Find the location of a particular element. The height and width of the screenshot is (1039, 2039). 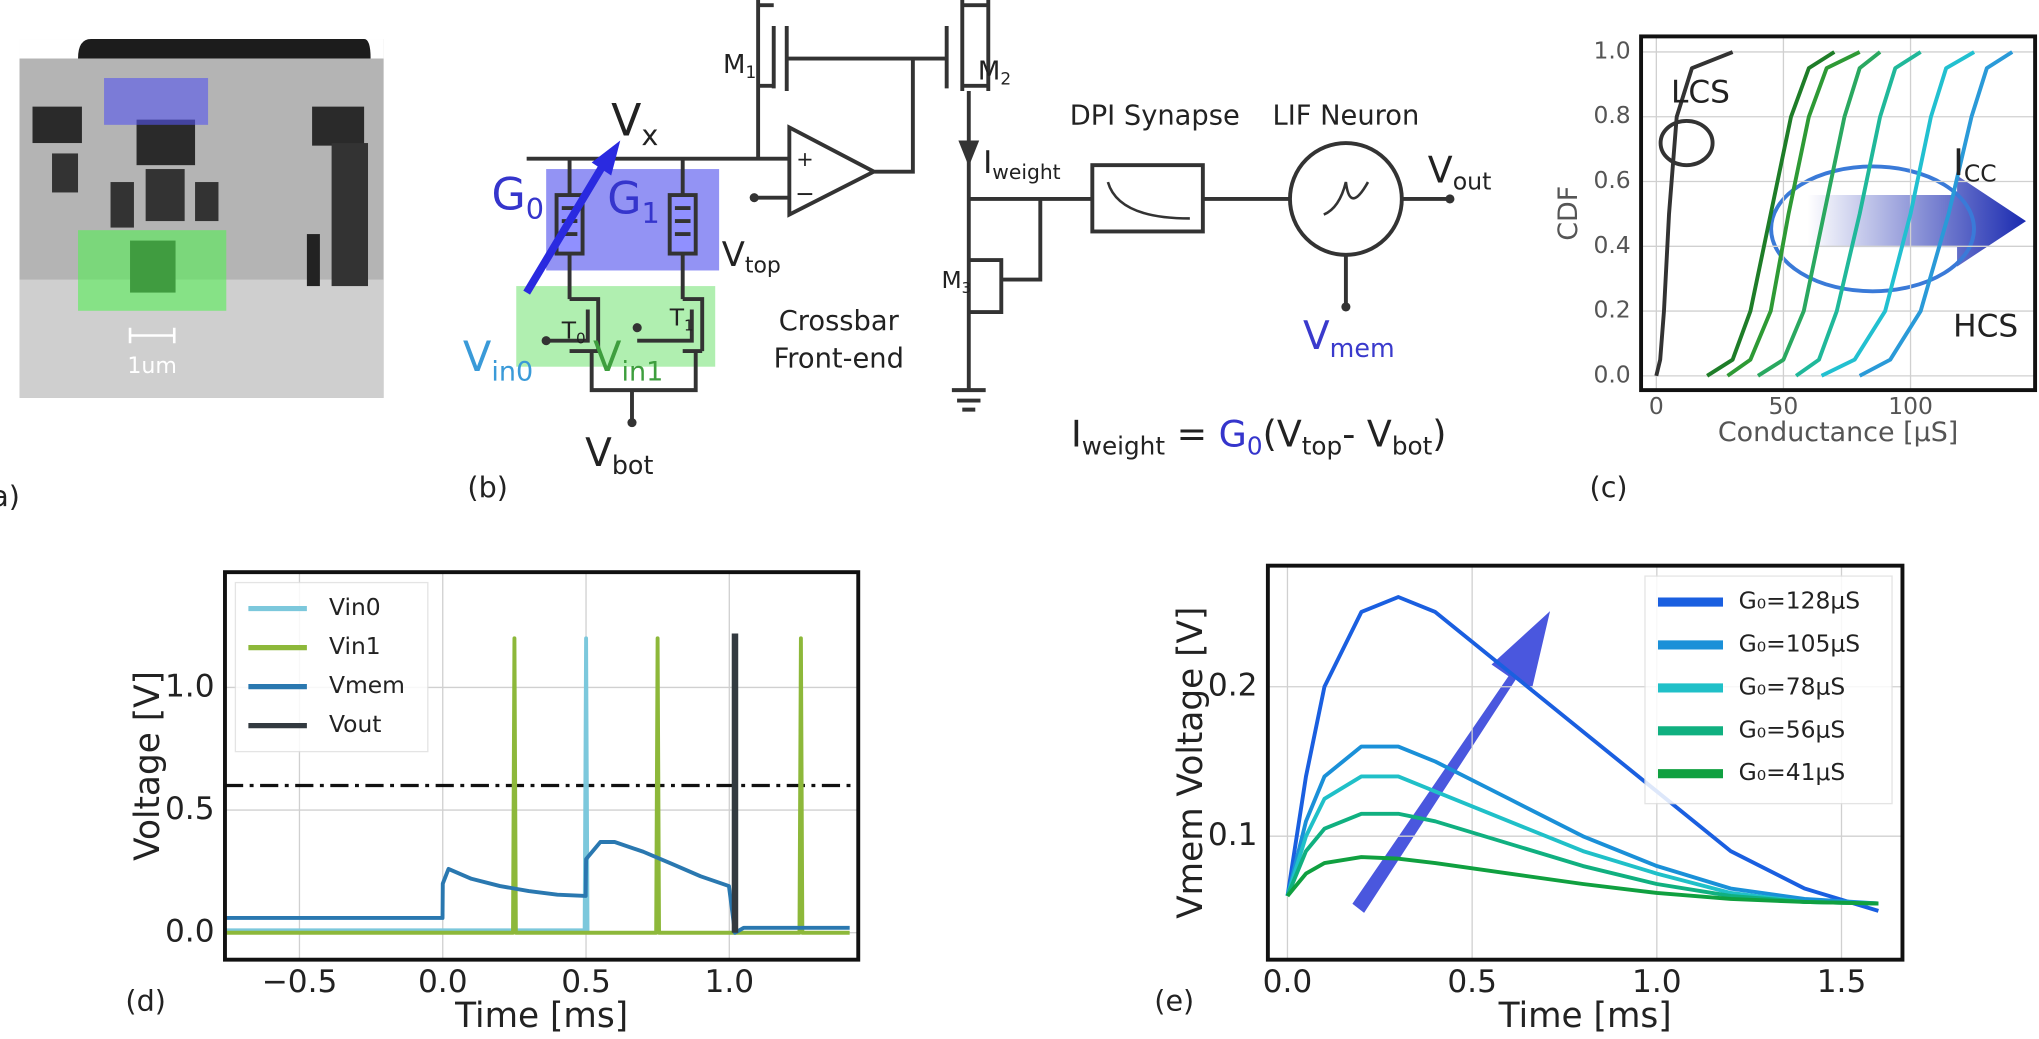

equation-part: 0 is located at coordinates (1255, 445).